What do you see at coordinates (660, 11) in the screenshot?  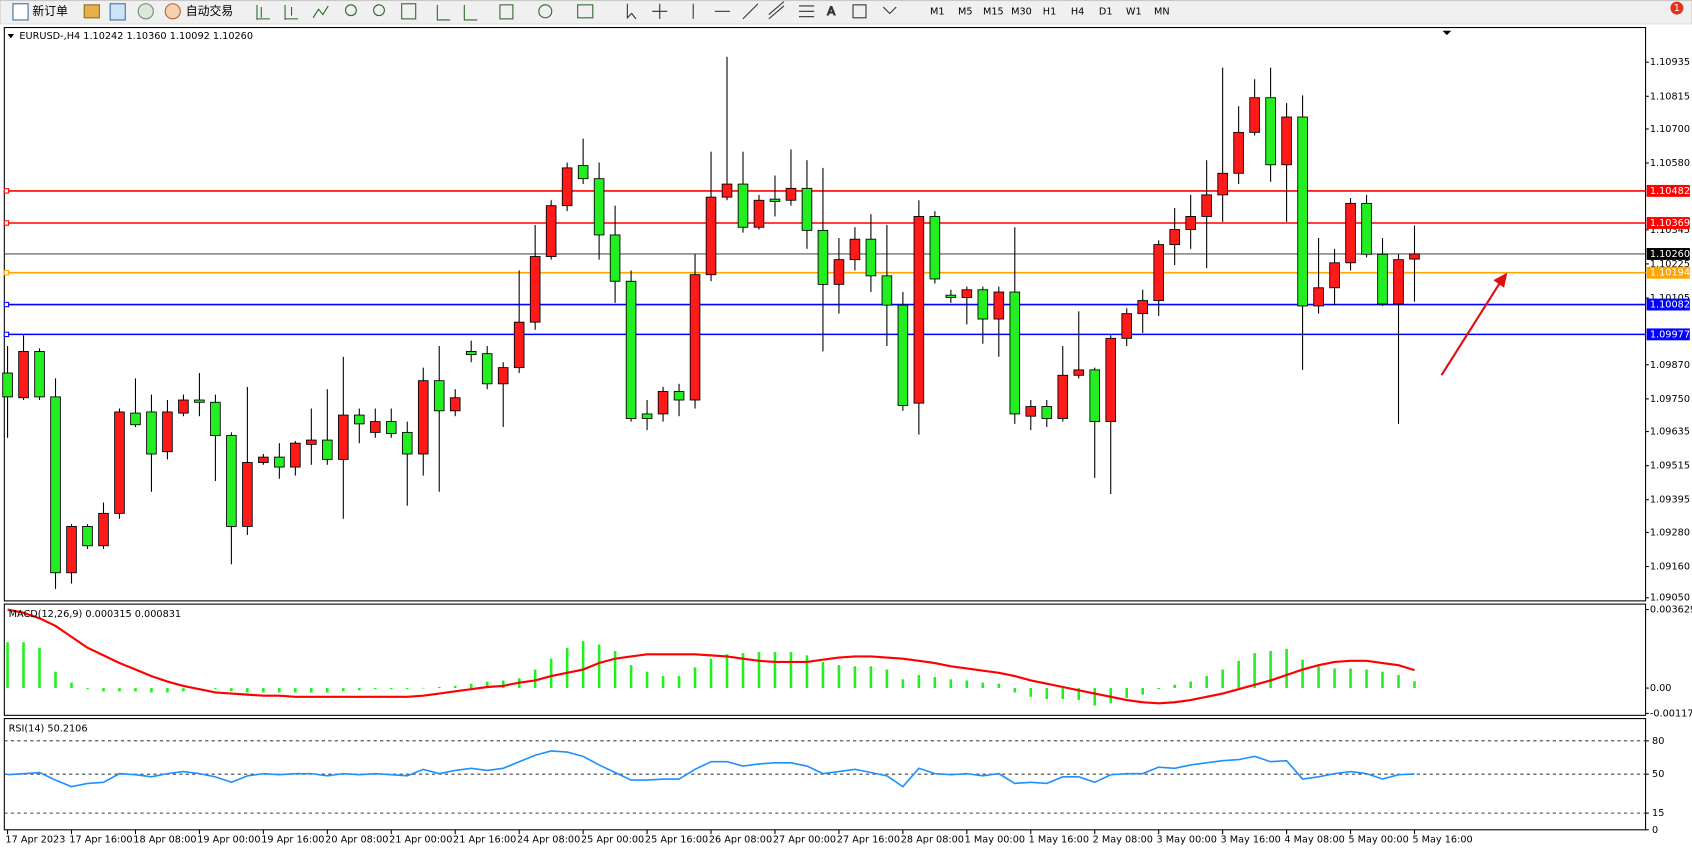 I see `crosshair-icon` at bounding box center [660, 11].